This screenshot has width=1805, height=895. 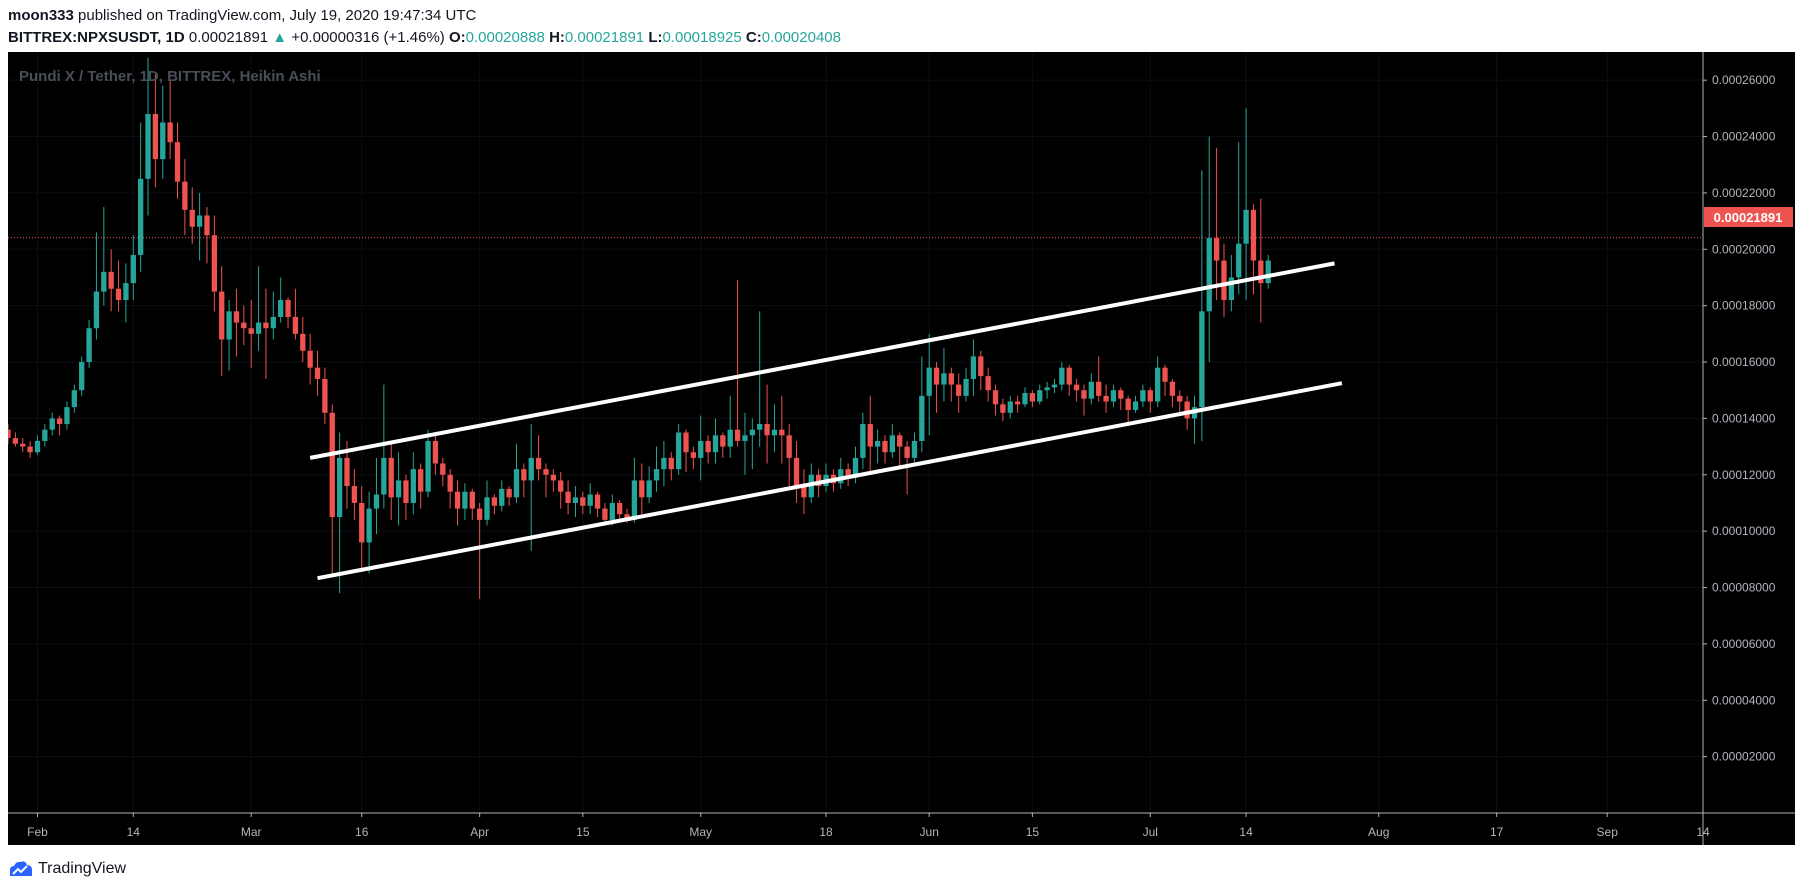 What do you see at coordinates (1744, 418) in the screenshot?
I see `y-tick-label: 0.00014000` at bounding box center [1744, 418].